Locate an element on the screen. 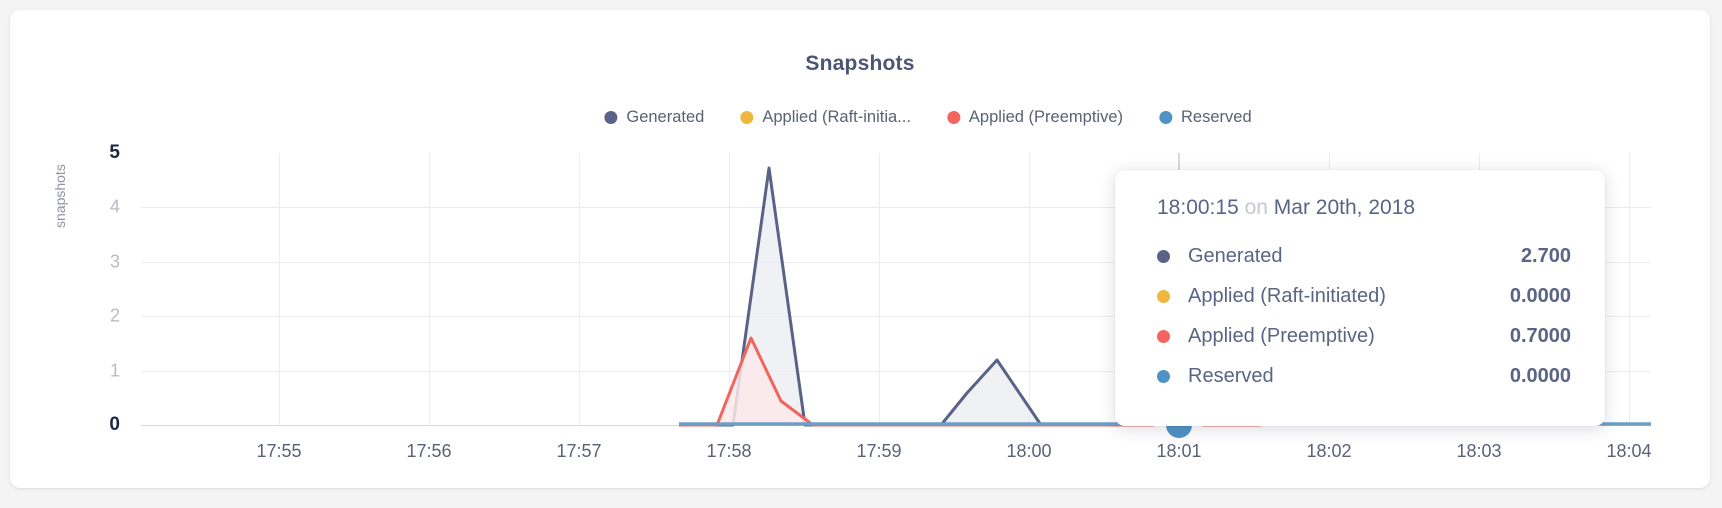 This screenshot has height=508, width=1722. y-axis-tick: 0 is located at coordinates (114, 424).